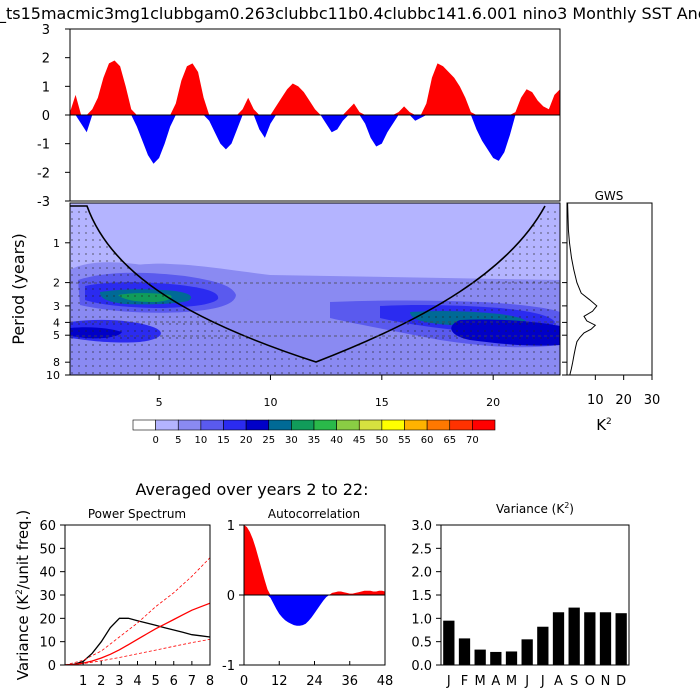  What do you see at coordinates (421, 666) in the screenshot?
I see `var-ytick-label: 0.0` at bounding box center [421, 666].